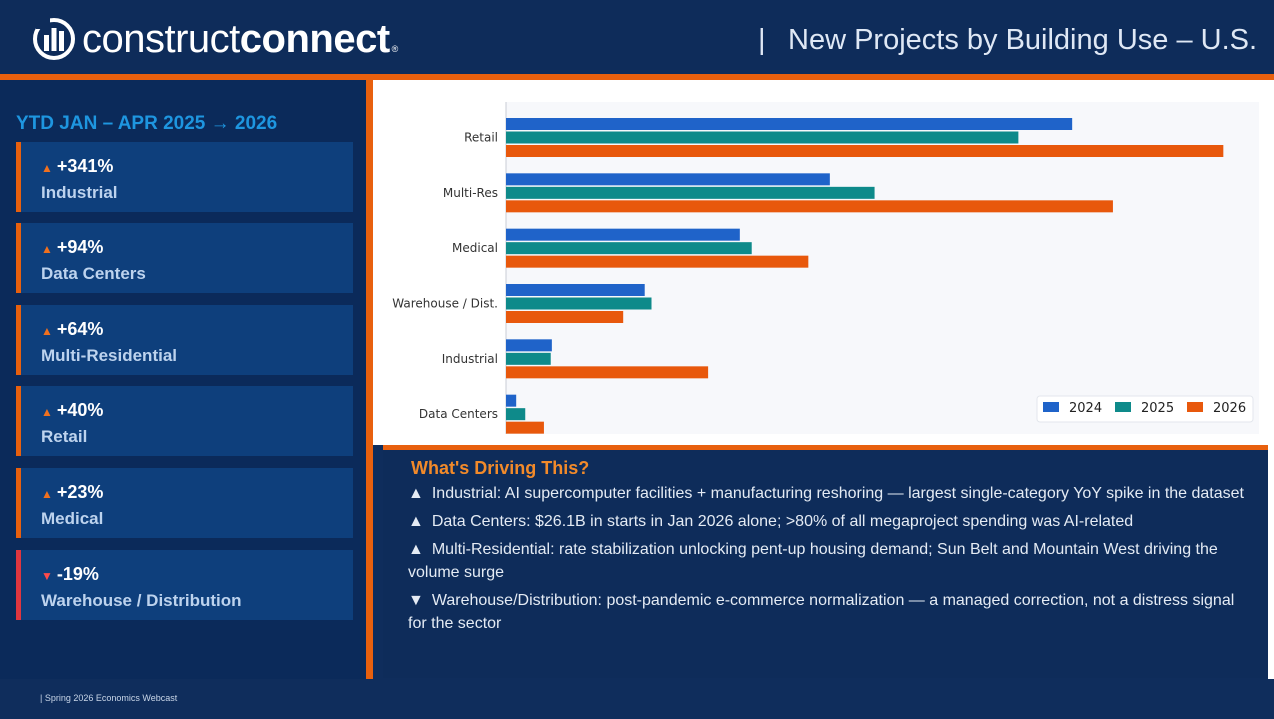 This screenshot has height=719, width=1274. Describe the element at coordinates (369, 379) in the screenshot. I see `sidebar-divider` at that location.